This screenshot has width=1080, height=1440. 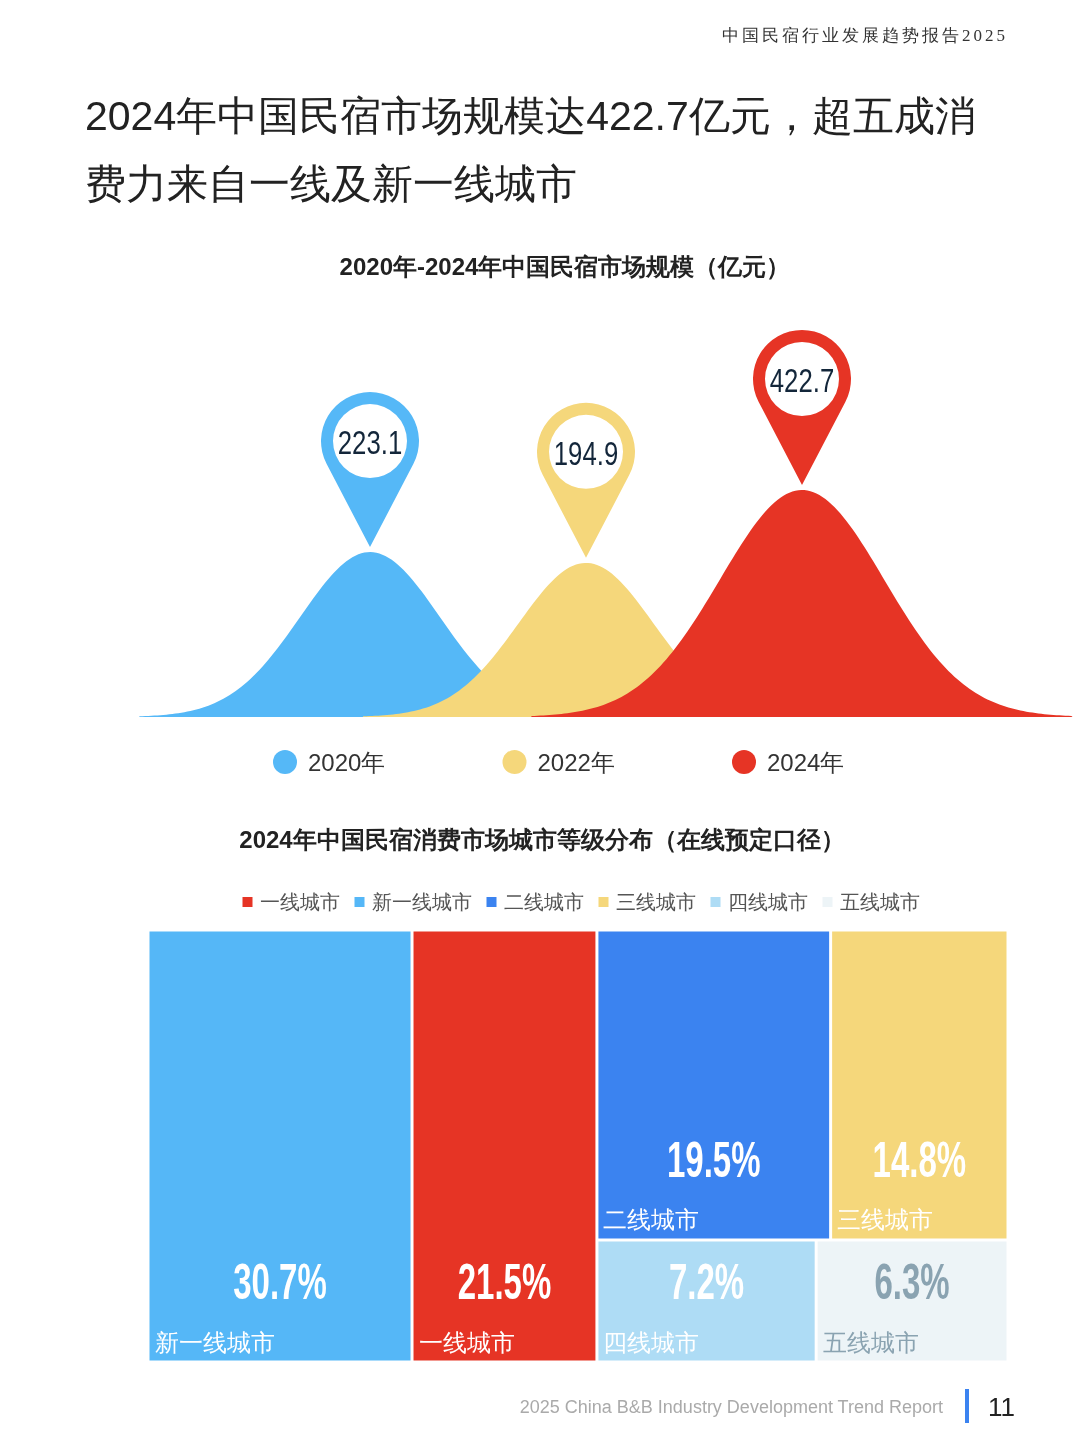 What do you see at coordinates (347, 762) in the screenshot?
I see `category-label: 2020年` at bounding box center [347, 762].